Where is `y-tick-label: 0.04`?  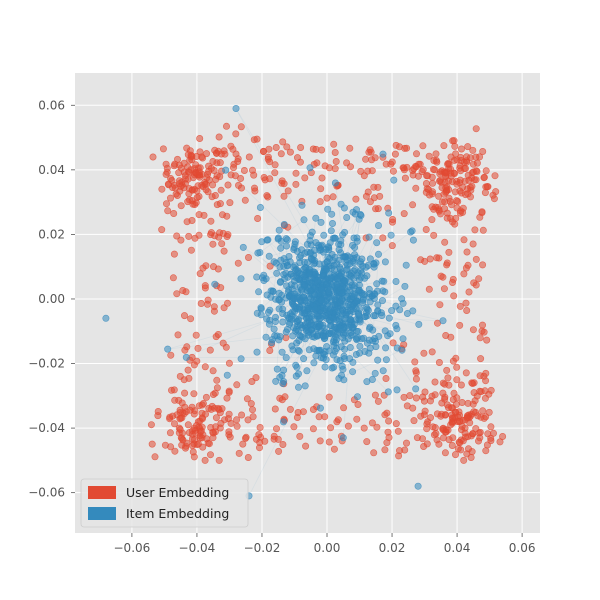 y-tick-label: 0.04 is located at coordinates (51, 170).